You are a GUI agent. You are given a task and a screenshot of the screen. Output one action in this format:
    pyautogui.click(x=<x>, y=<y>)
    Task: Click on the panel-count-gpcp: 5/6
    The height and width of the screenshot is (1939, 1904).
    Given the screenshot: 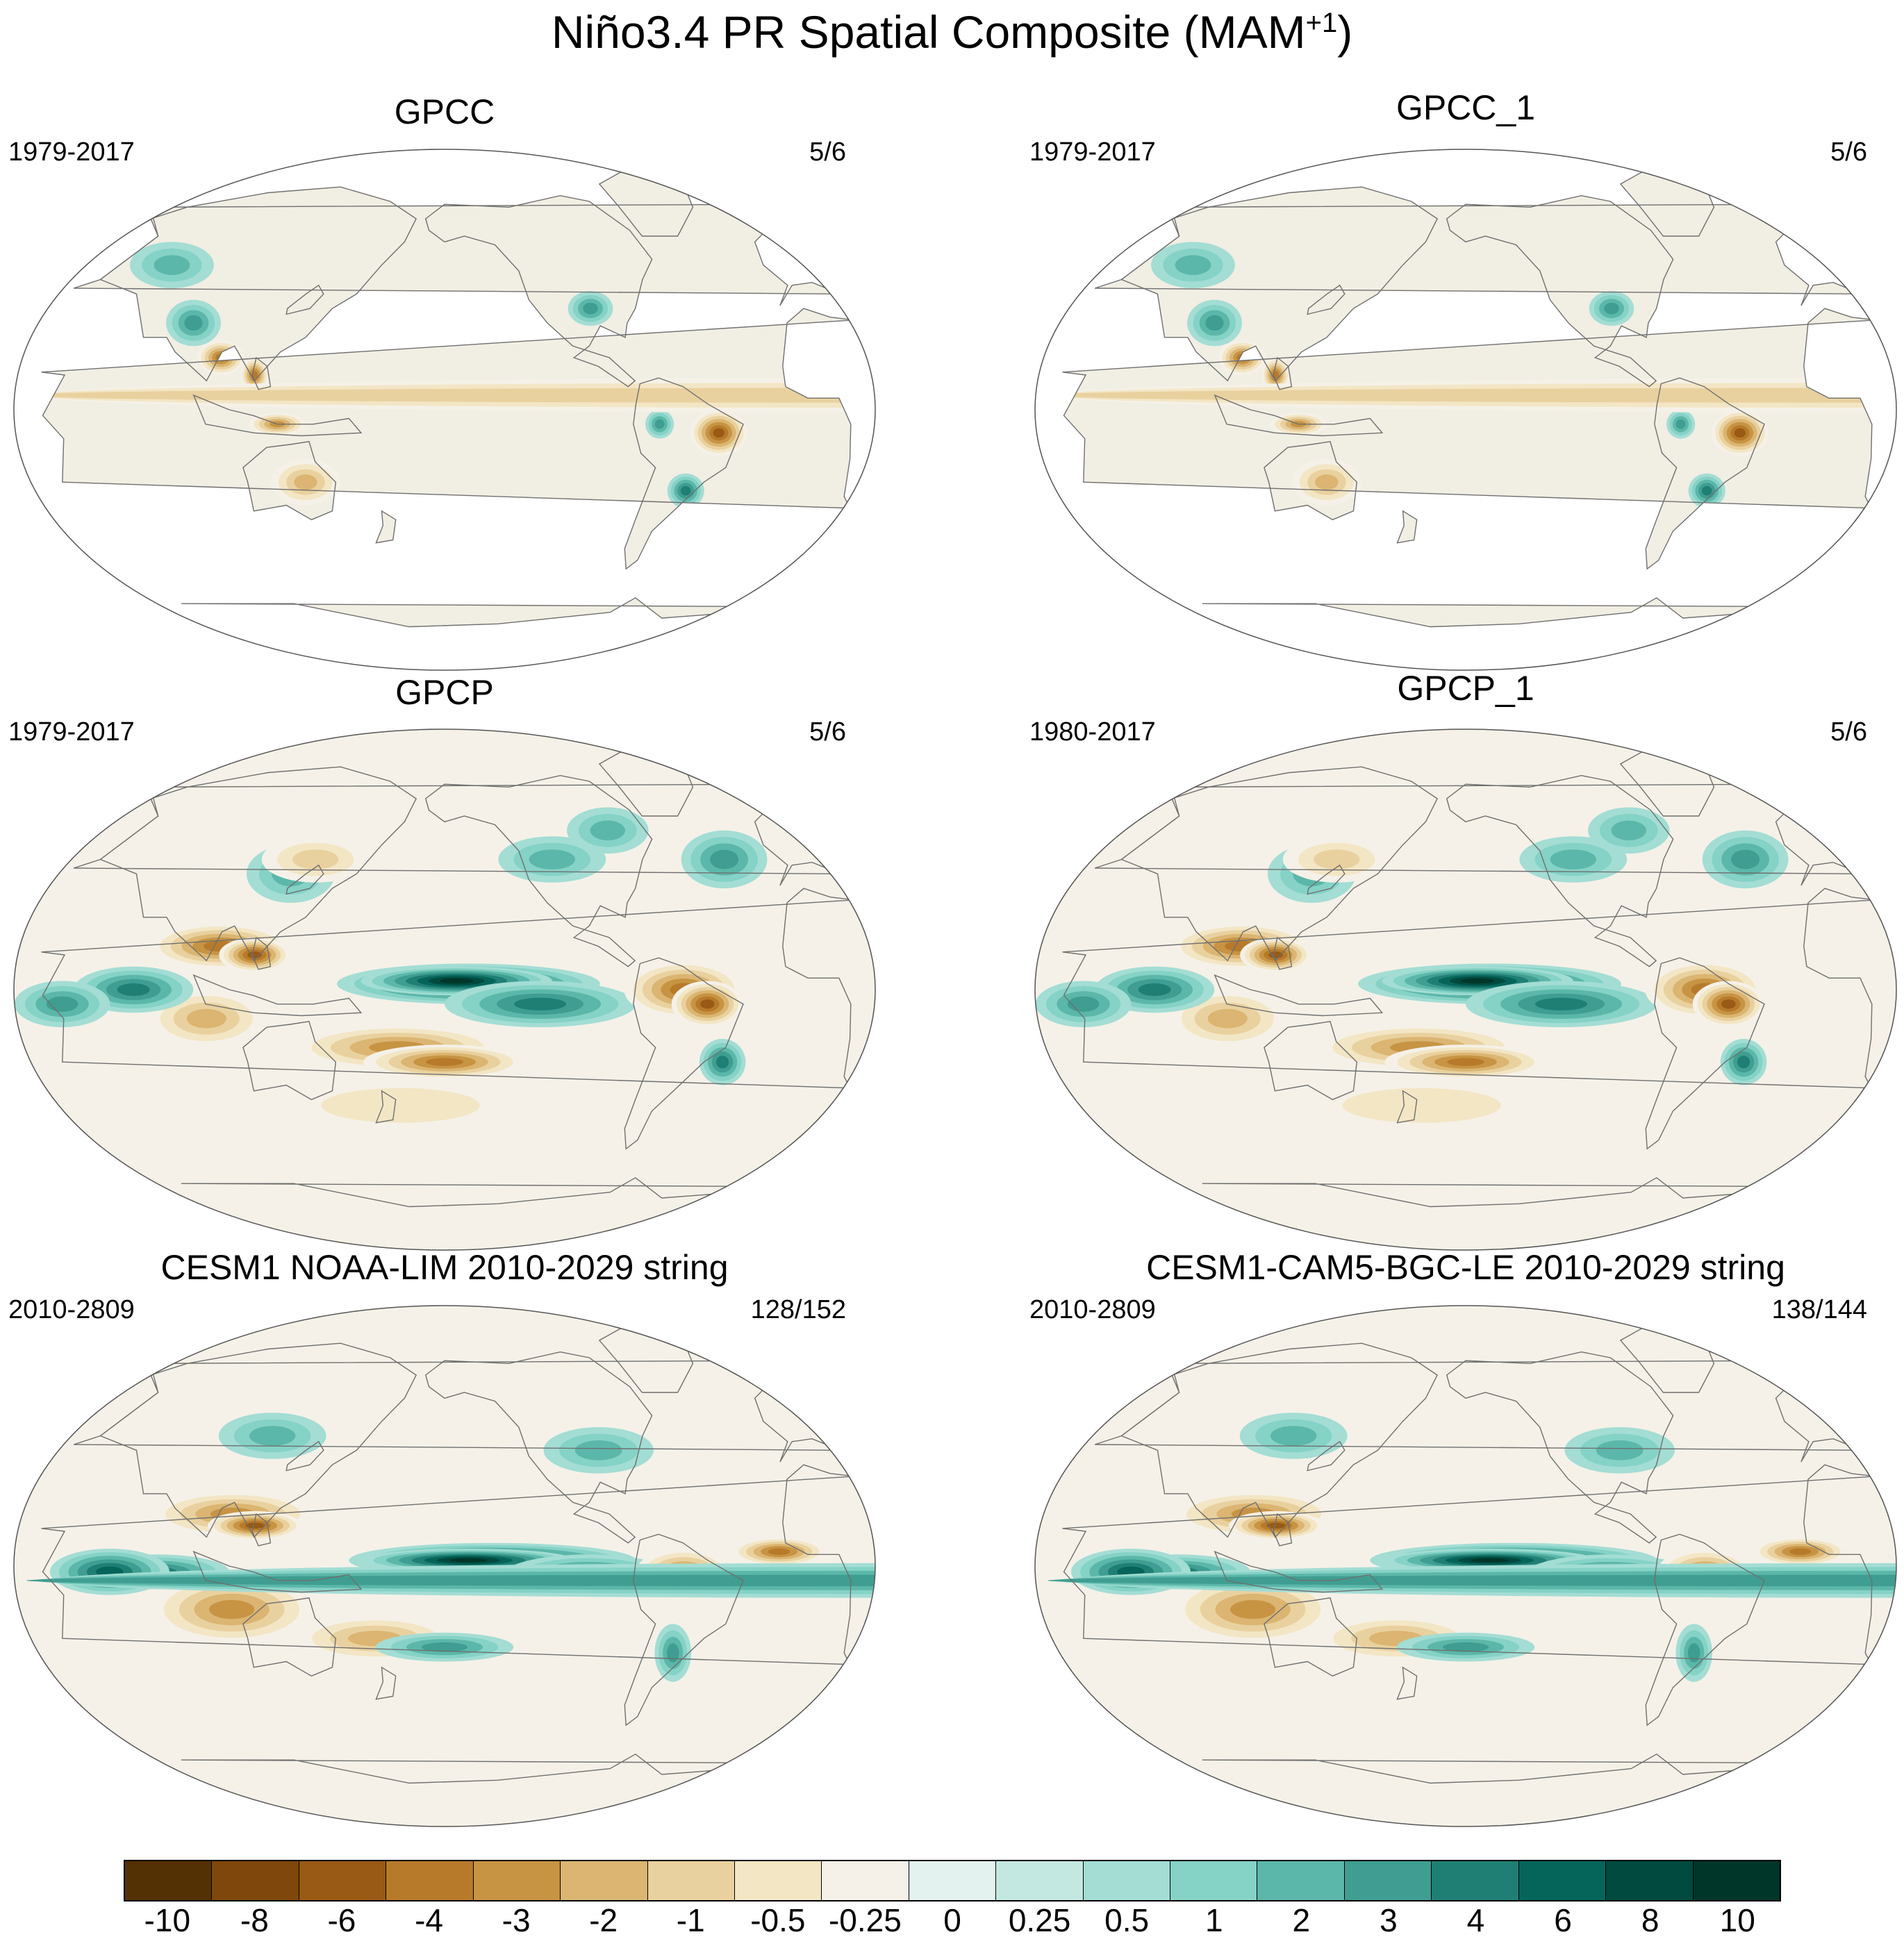 What is the action you would take?
    pyautogui.click(x=827, y=732)
    